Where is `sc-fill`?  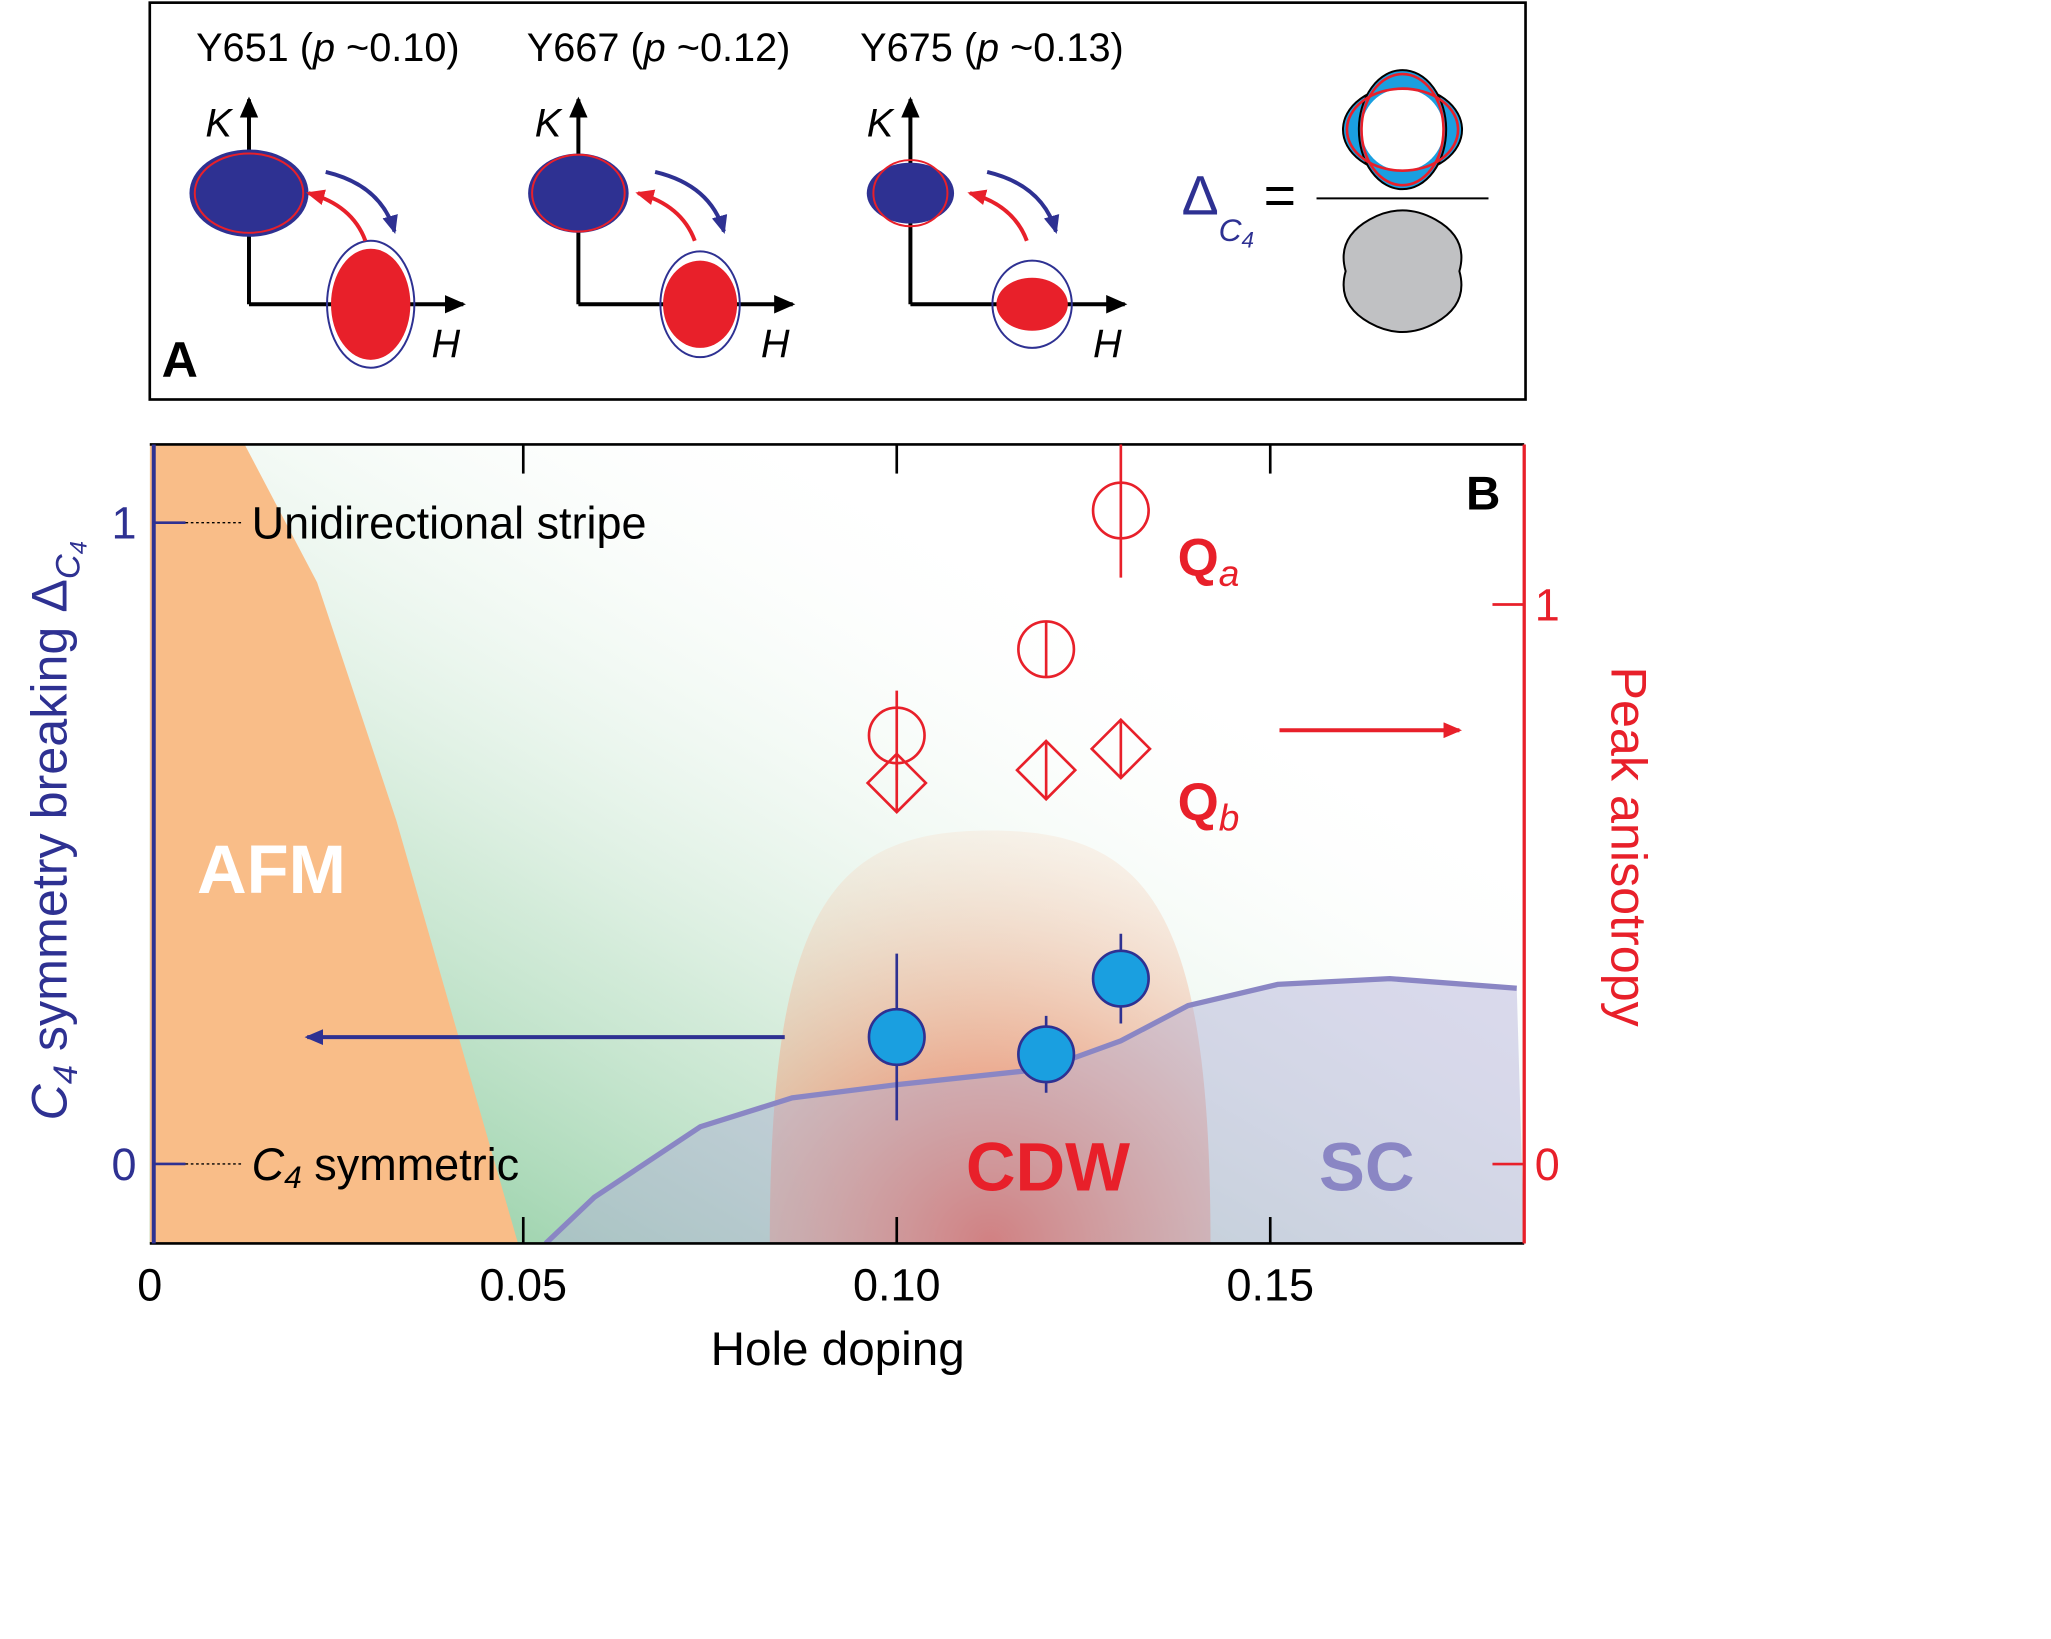 sc-fill is located at coordinates (1035, 1111).